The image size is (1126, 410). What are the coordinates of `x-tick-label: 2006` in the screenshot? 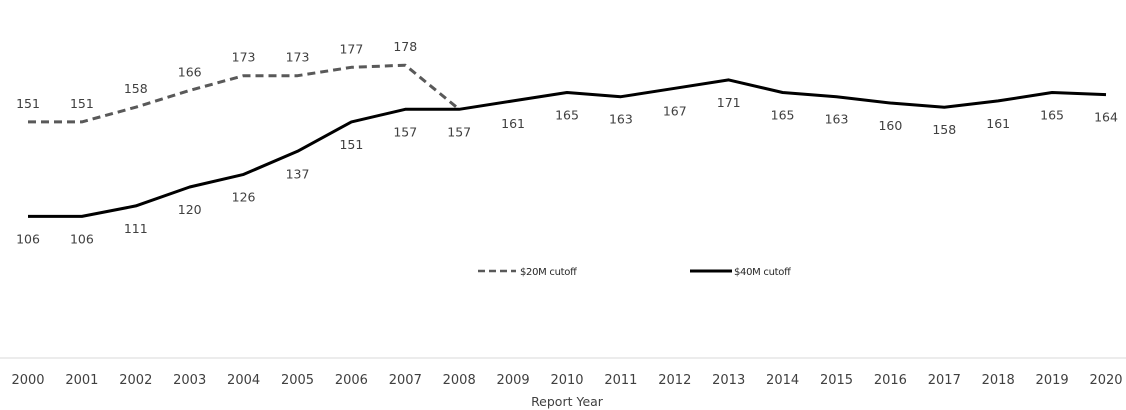 It's located at (351, 380).